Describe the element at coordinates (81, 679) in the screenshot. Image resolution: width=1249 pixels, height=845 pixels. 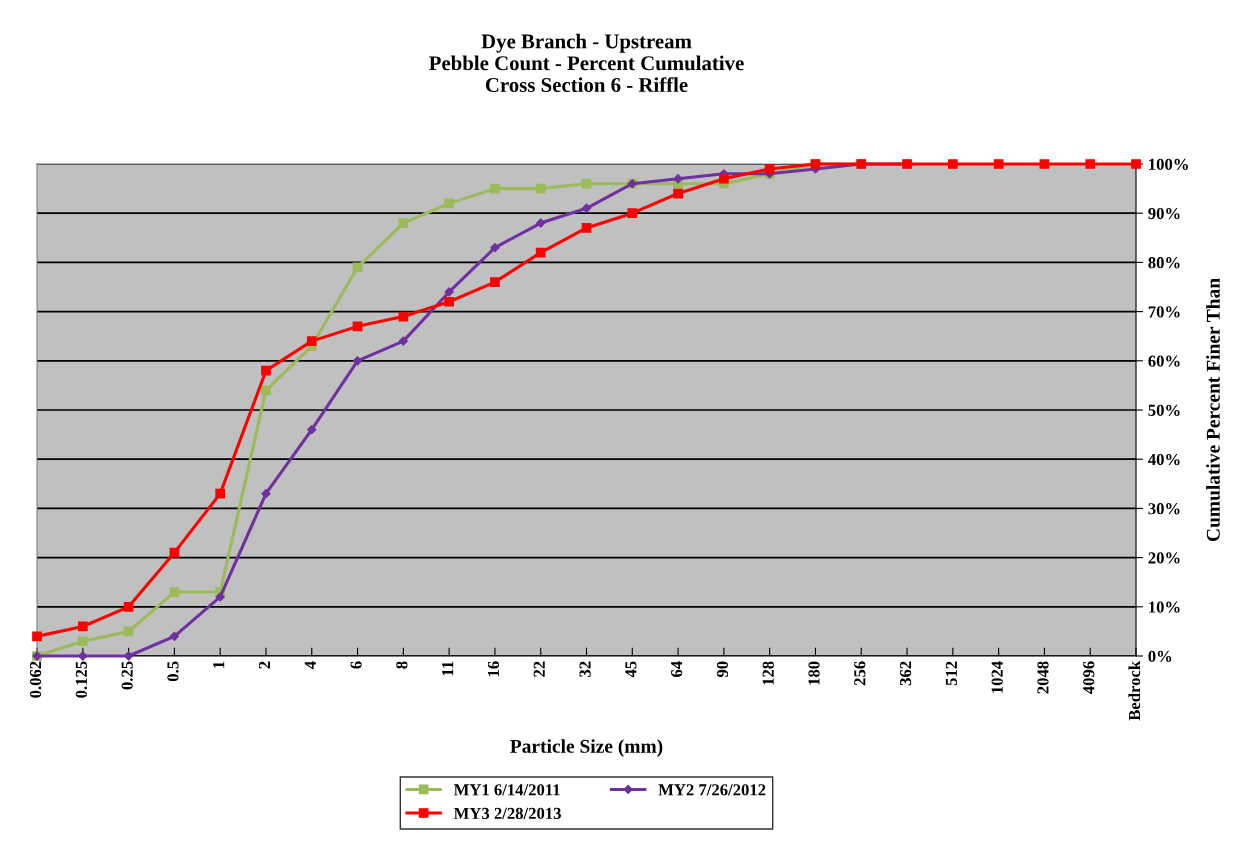
I see `x-tick-label: 0.125` at that location.